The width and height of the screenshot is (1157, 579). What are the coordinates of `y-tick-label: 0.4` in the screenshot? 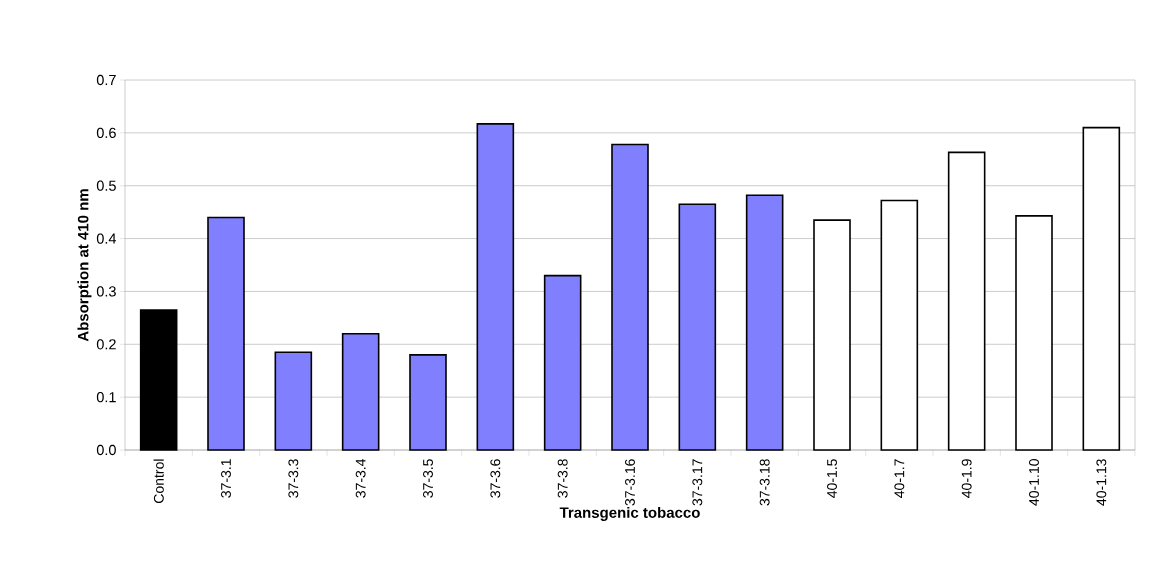 It's located at (106, 238).